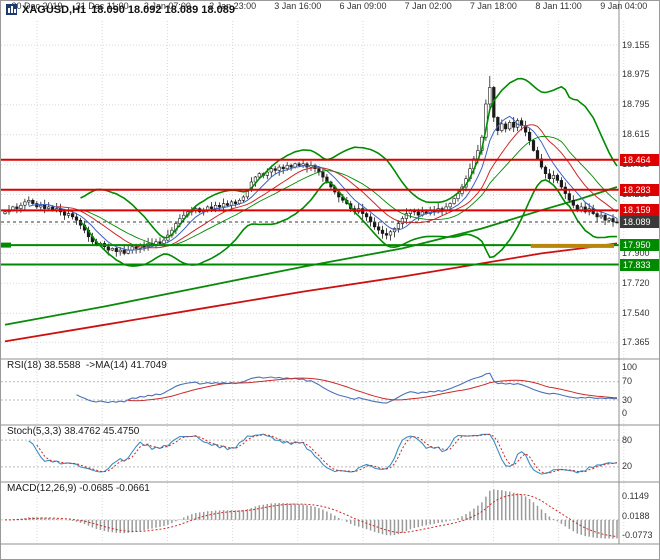 The height and width of the screenshot is (560, 660). I want to click on time-axis-label: 30 Dec 2019, so click(37, 6).